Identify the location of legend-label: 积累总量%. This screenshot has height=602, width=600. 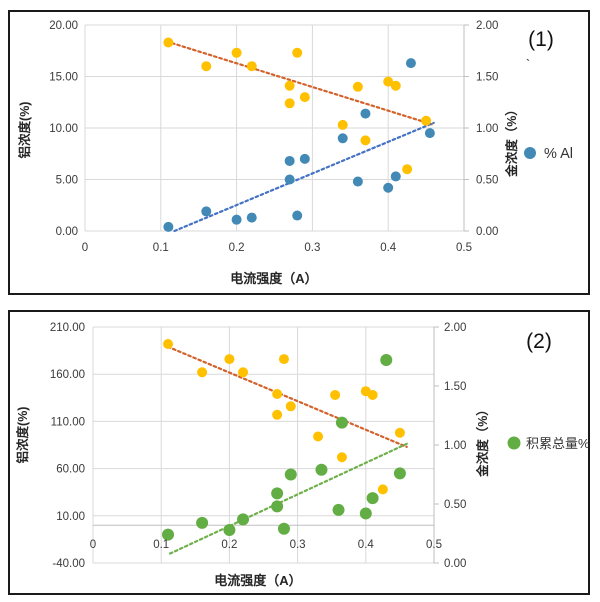
(557, 443).